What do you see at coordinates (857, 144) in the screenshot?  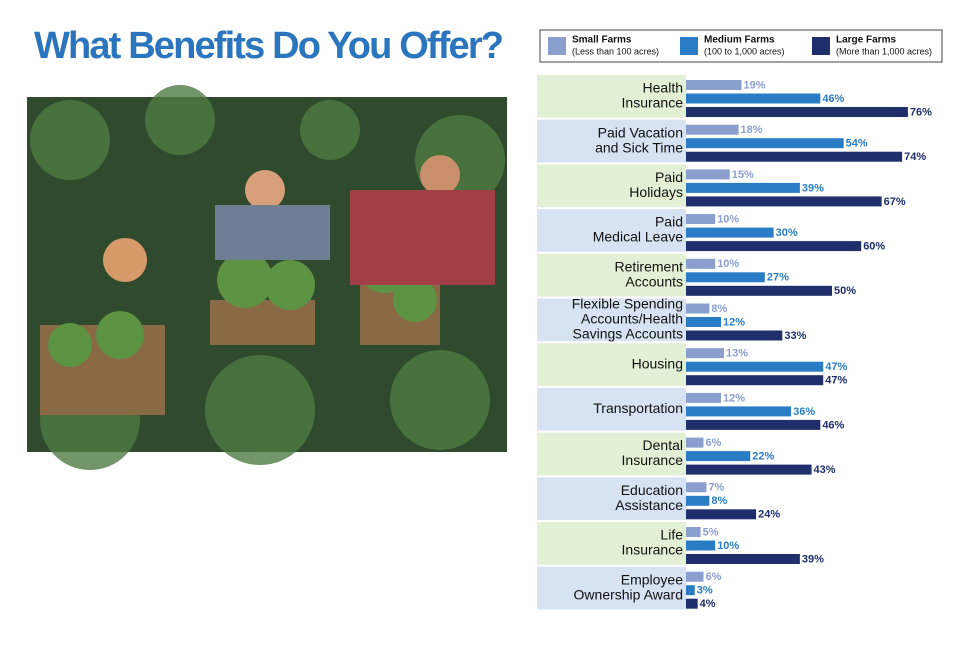 I see `value-label: 54%` at bounding box center [857, 144].